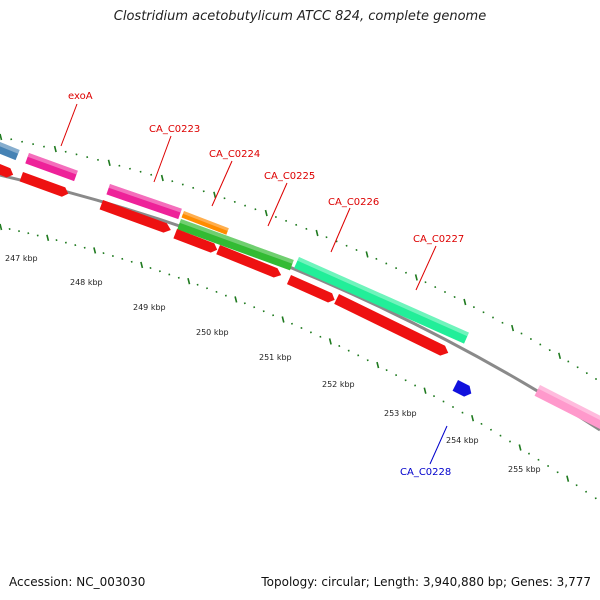 The image size is (600, 600). Describe the element at coordinates (462, 440) in the screenshot. I see `scale-label-254: 254 kbp` at that location.